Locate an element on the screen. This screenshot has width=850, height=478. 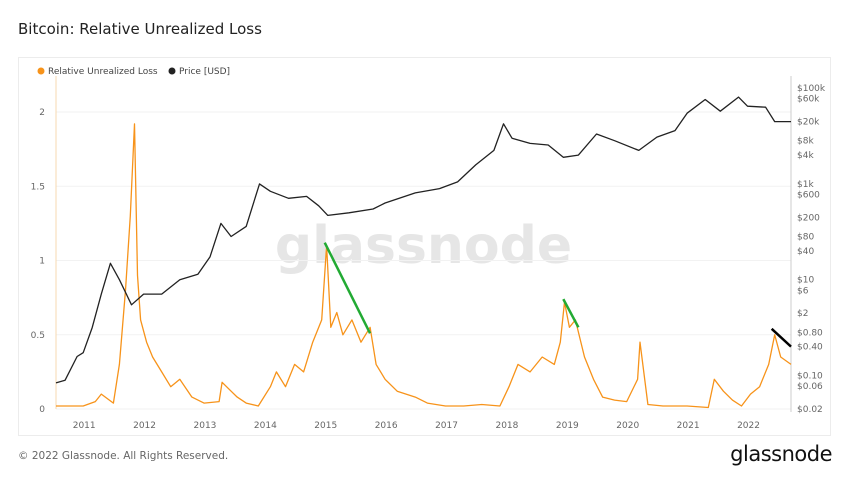
y-right-tick-label: $0.80 is located at coordinates (810, 333).